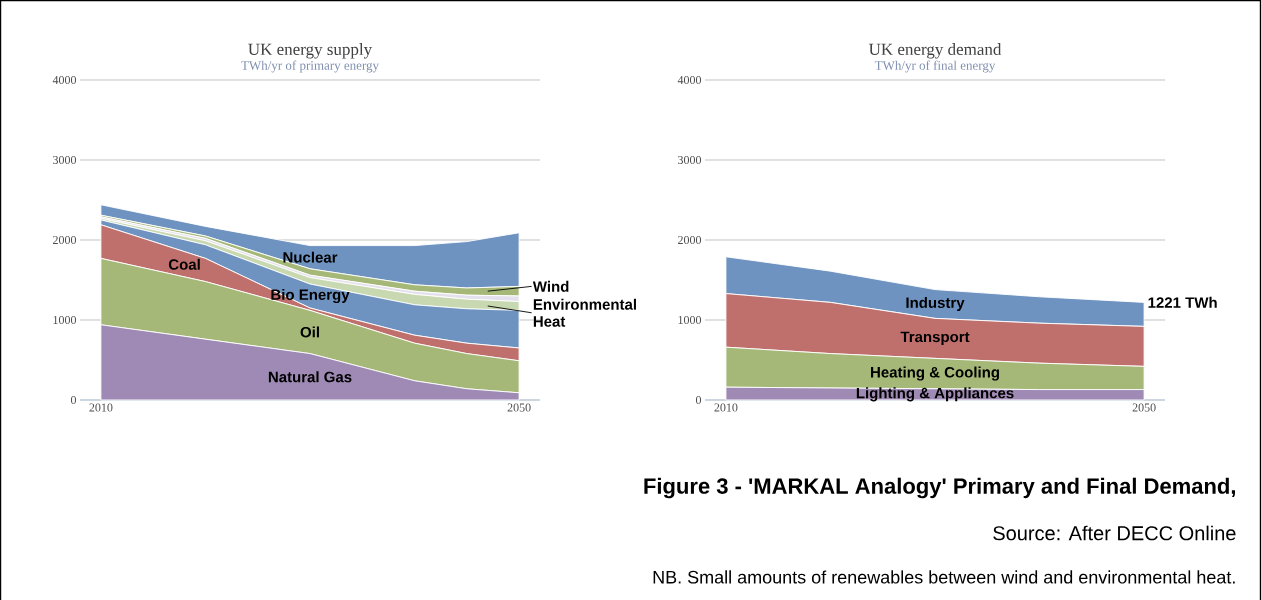  Describe the element at coordinates (310, 257) in the screenshot. I see `series-label: Nuclear` at that location.